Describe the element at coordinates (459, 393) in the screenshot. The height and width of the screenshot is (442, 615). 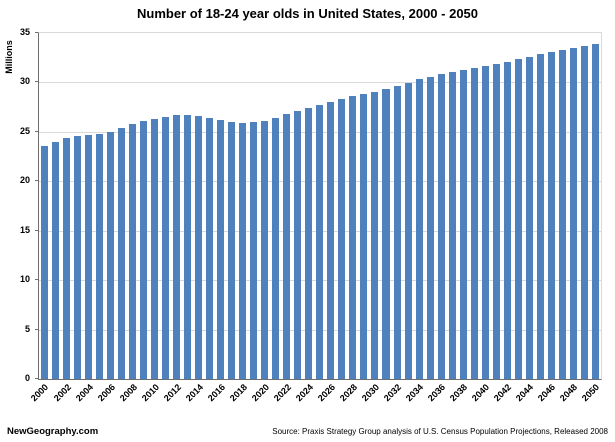
I see `x-tick-label: 2038` at that location.